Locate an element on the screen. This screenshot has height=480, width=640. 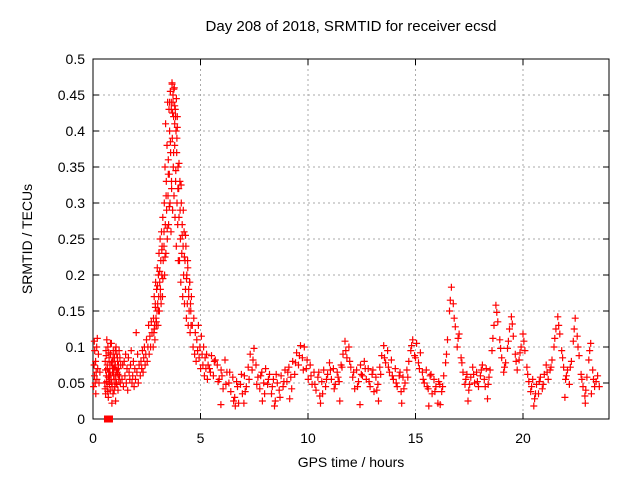
y-tick-label: 0 is located at coordinates (81, 419).